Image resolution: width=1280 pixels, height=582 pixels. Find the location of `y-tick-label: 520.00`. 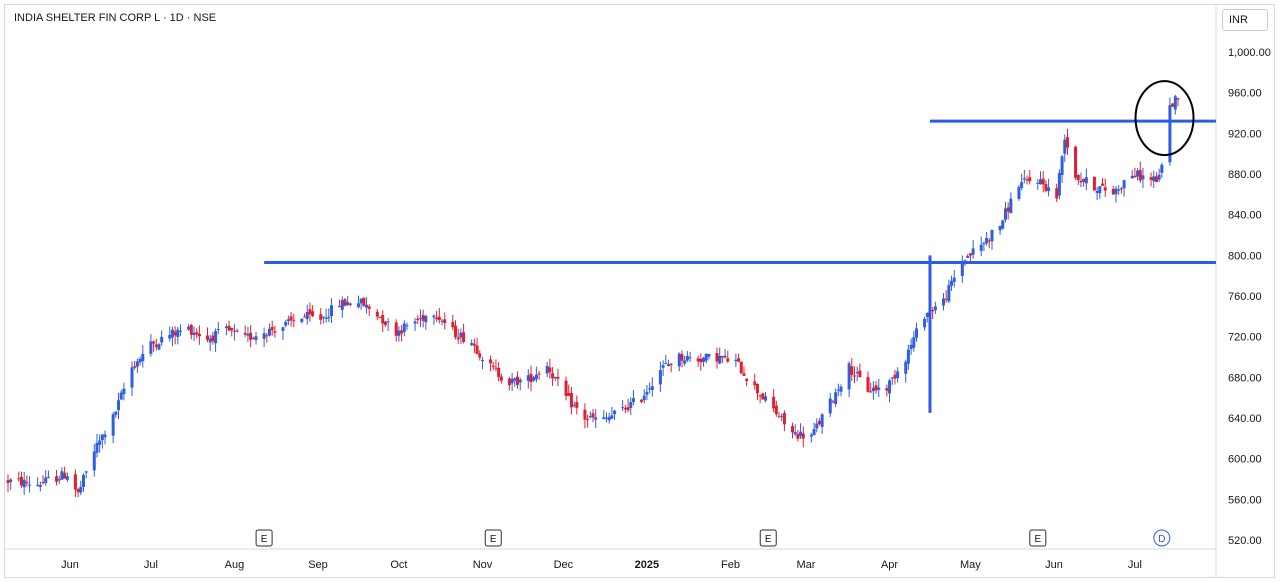

y-tick-label: 520.00 is located at coordinates (1245, 541).